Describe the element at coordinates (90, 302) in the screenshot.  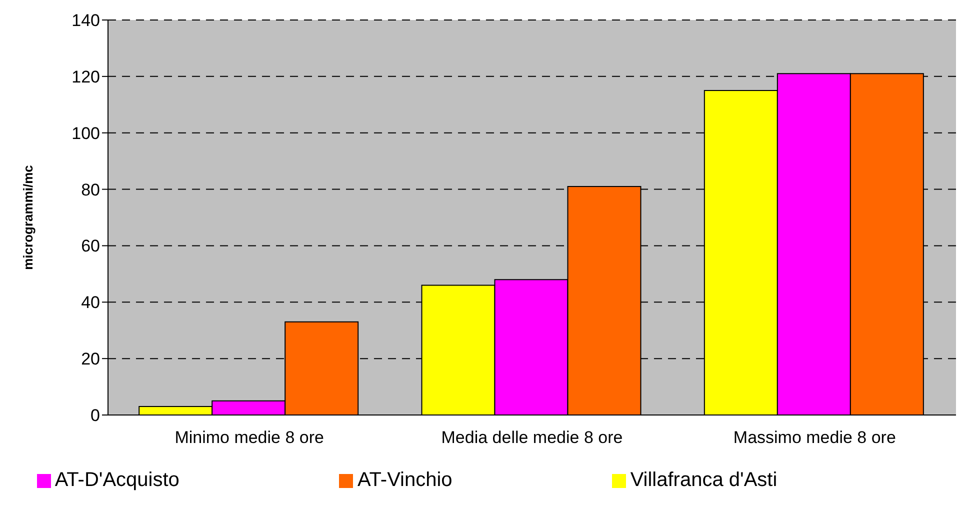
I see `y-tick-label: 40` at that location.